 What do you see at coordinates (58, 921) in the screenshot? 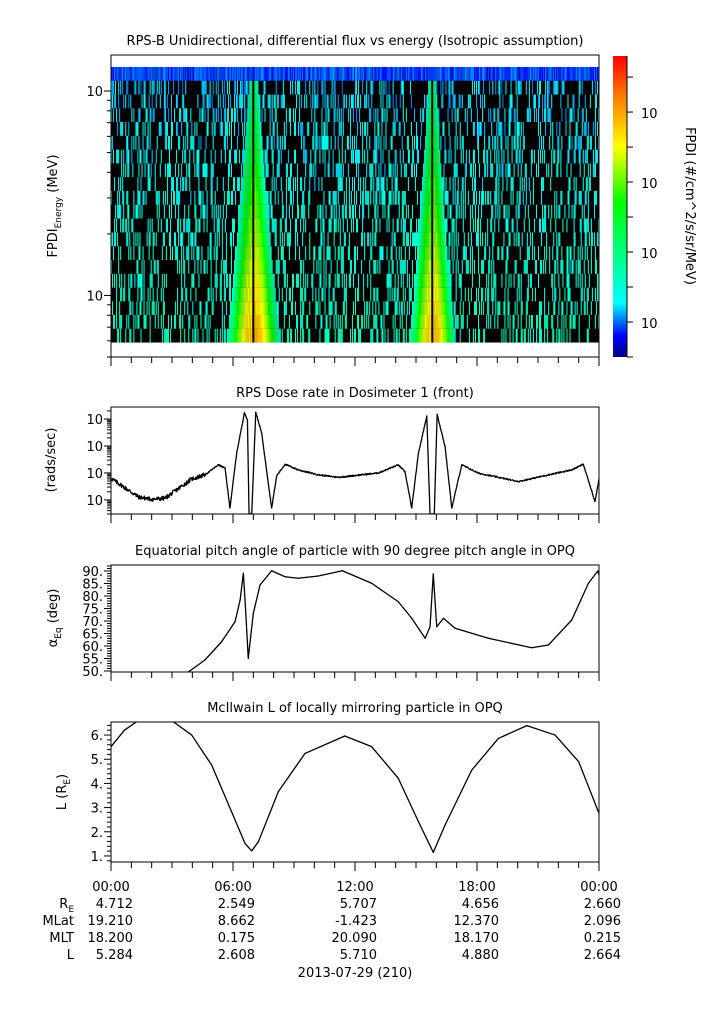
I see `ephemeris-label-main: MLat` at bounding box center [58, 921].